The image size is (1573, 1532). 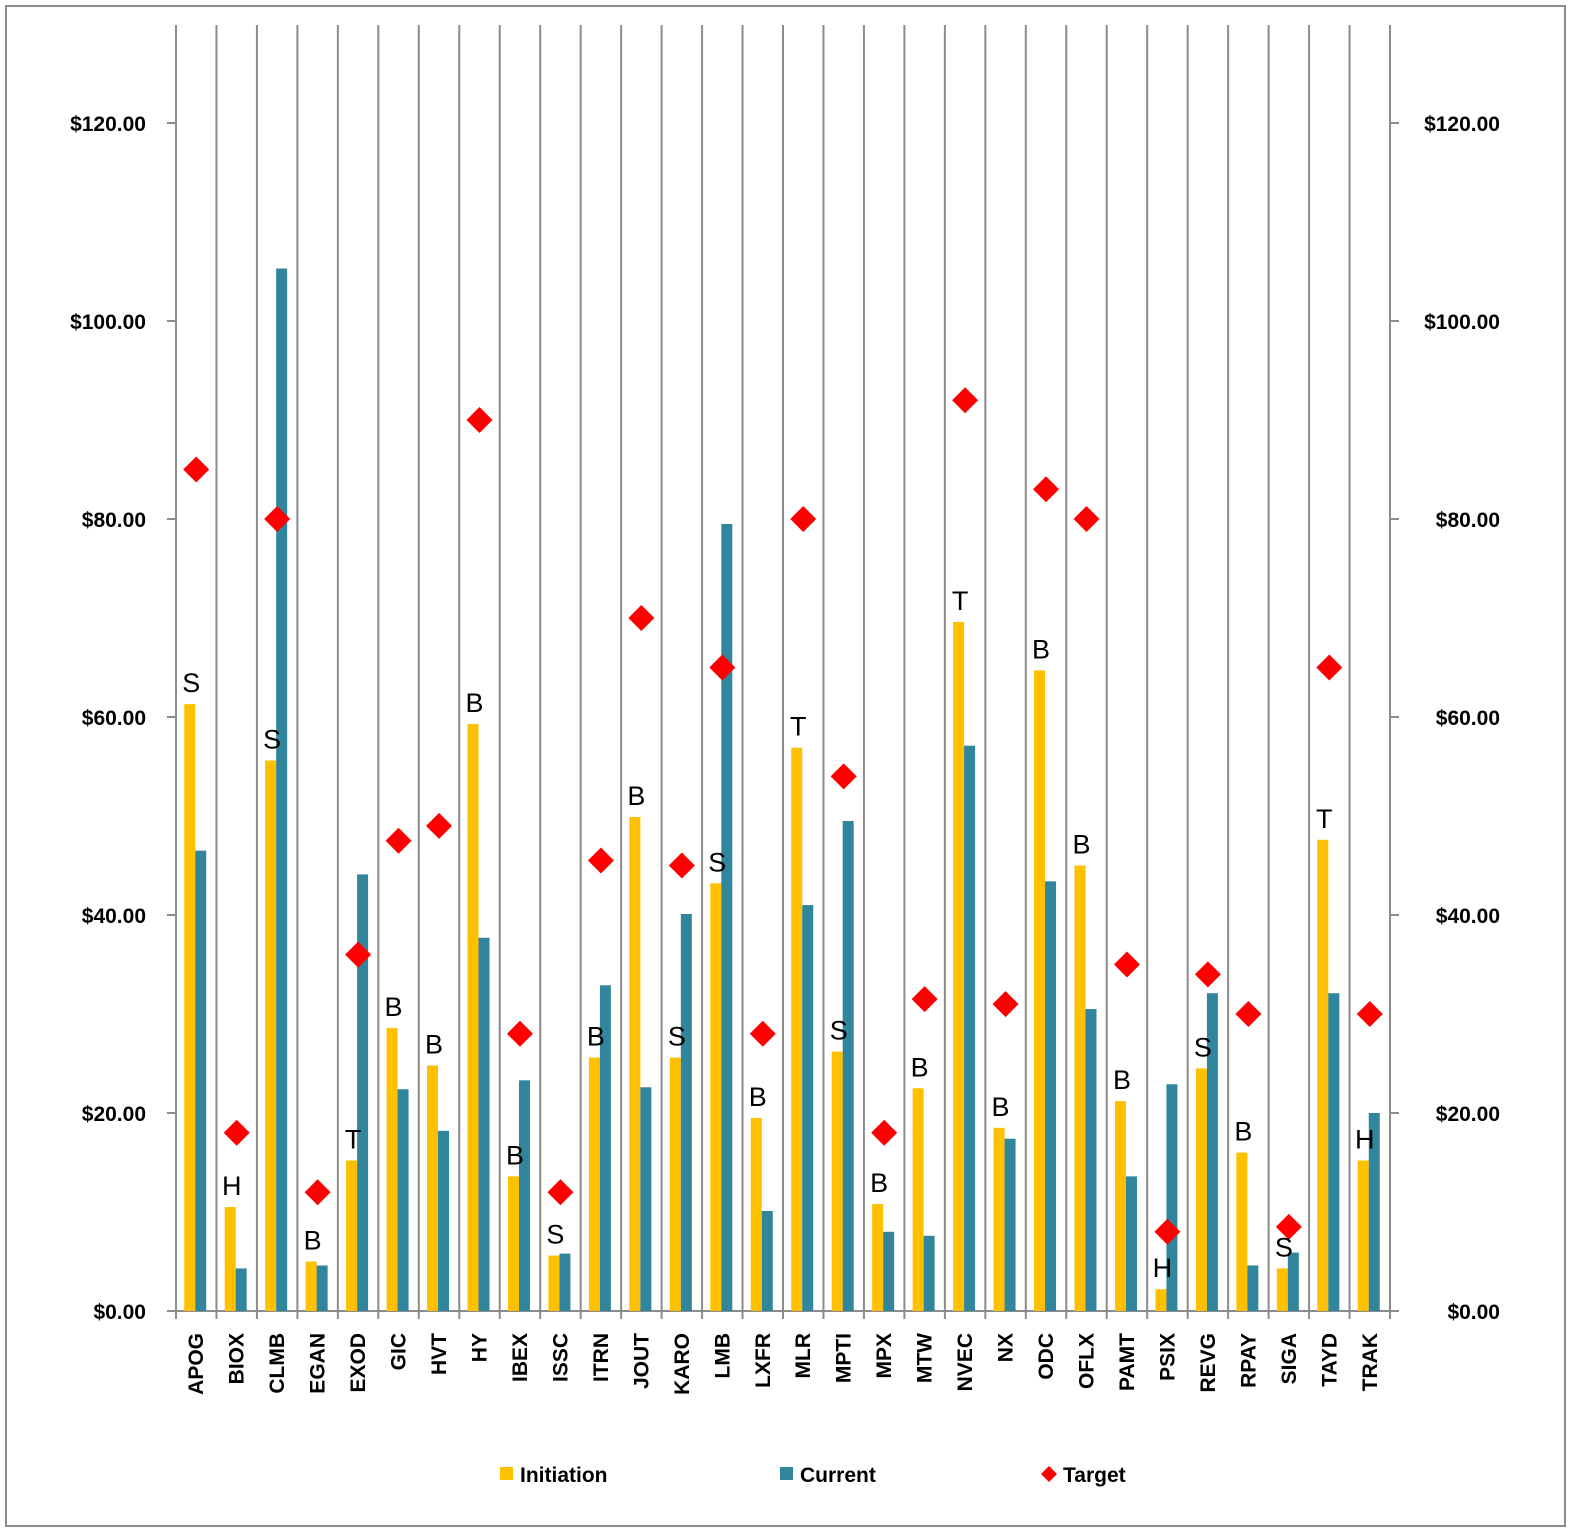 I want to click on x-category-label-pamt: PAMT, so click(x=1127, y=1362).